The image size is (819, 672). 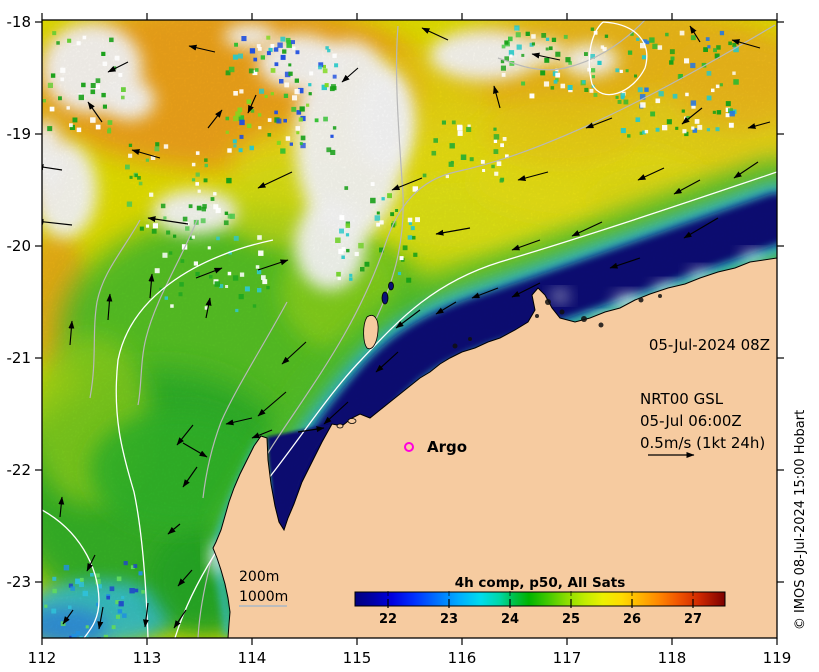 What do you see at coordinates (462, 658) in the screenshot?
I see `x-axis-tick-label: 116` at bounding box center [462, 658].